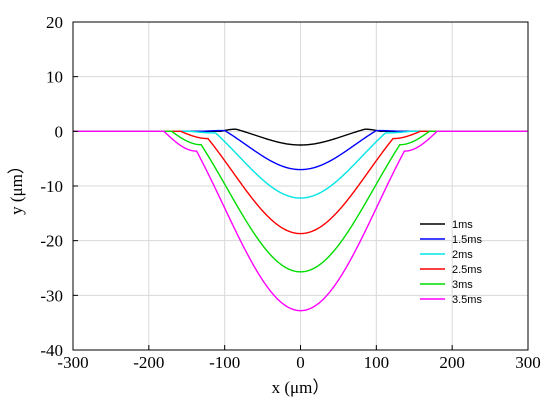 The height and width of the screenshot is (409, 550). I want to click on legend-label: 1.5ms, so click(467, 240).